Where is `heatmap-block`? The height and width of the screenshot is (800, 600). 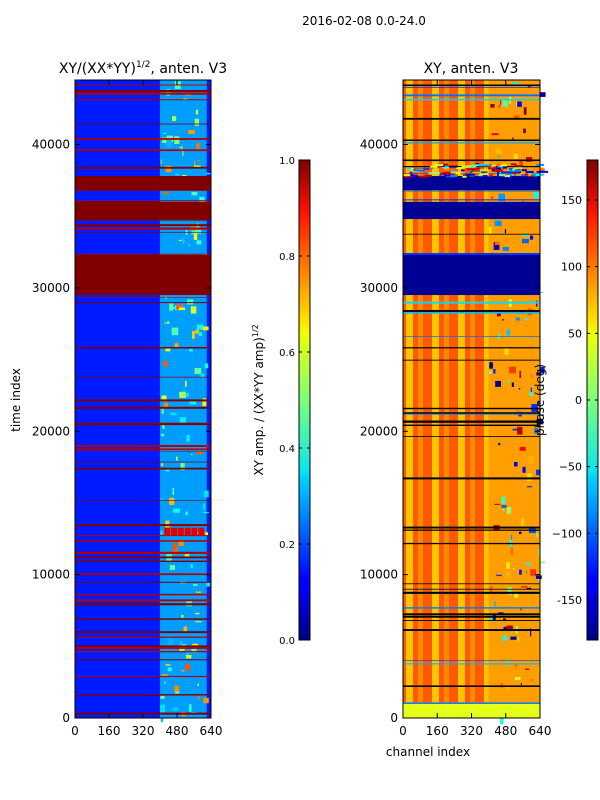 heatmap-block is located at coordinates (471, 210).